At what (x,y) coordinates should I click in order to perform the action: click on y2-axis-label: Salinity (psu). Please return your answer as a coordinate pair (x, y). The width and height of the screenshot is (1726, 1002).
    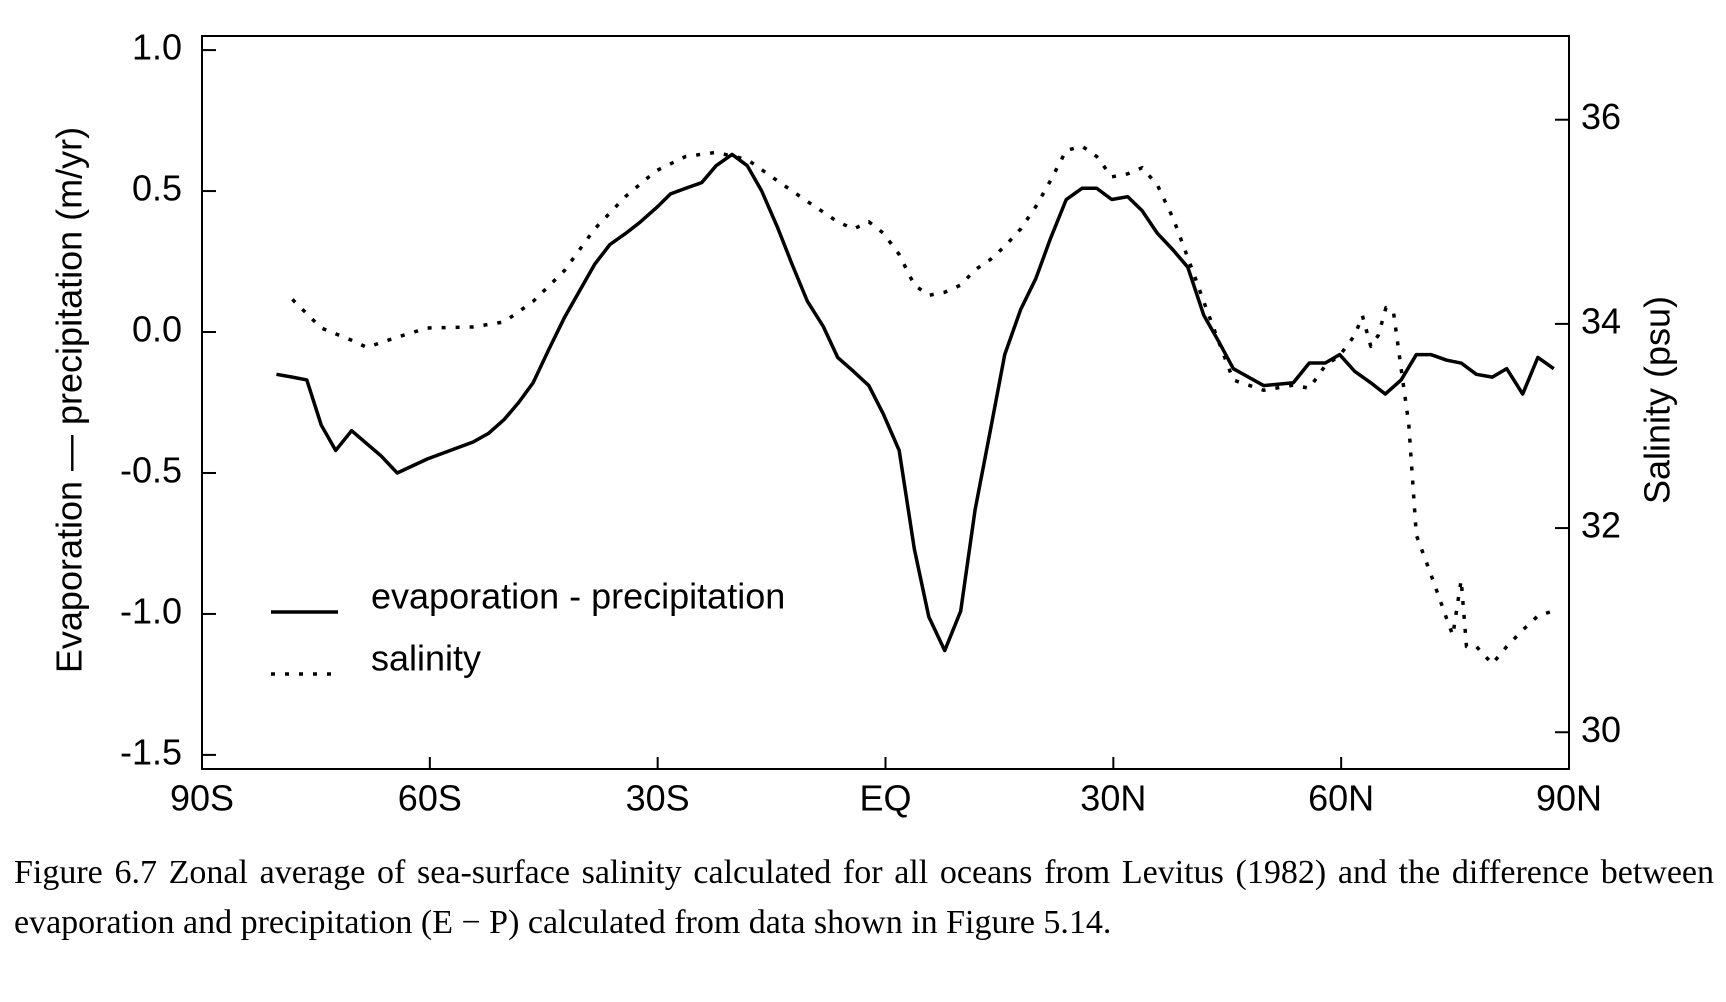
    Looking at the image, I should click on (1657, 400).